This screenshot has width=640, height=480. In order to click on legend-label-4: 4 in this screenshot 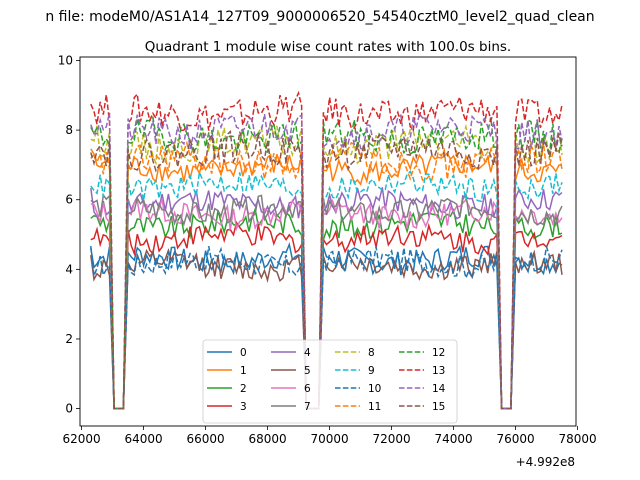, I will do `click(307, 353)`.